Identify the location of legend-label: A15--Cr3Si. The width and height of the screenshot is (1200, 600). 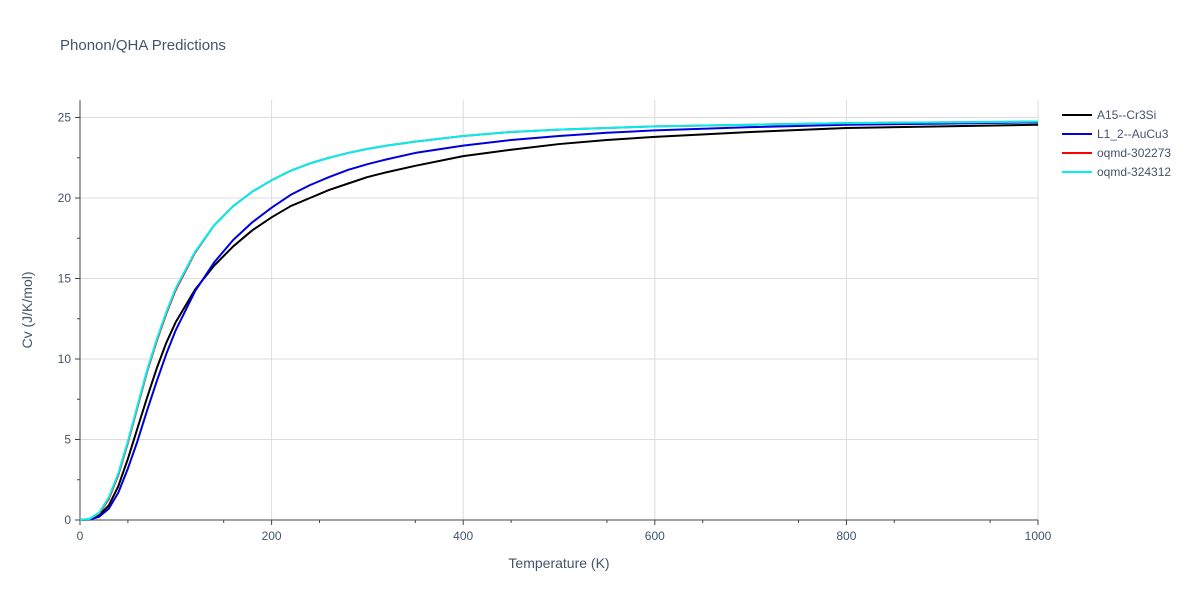
(1126, 115).